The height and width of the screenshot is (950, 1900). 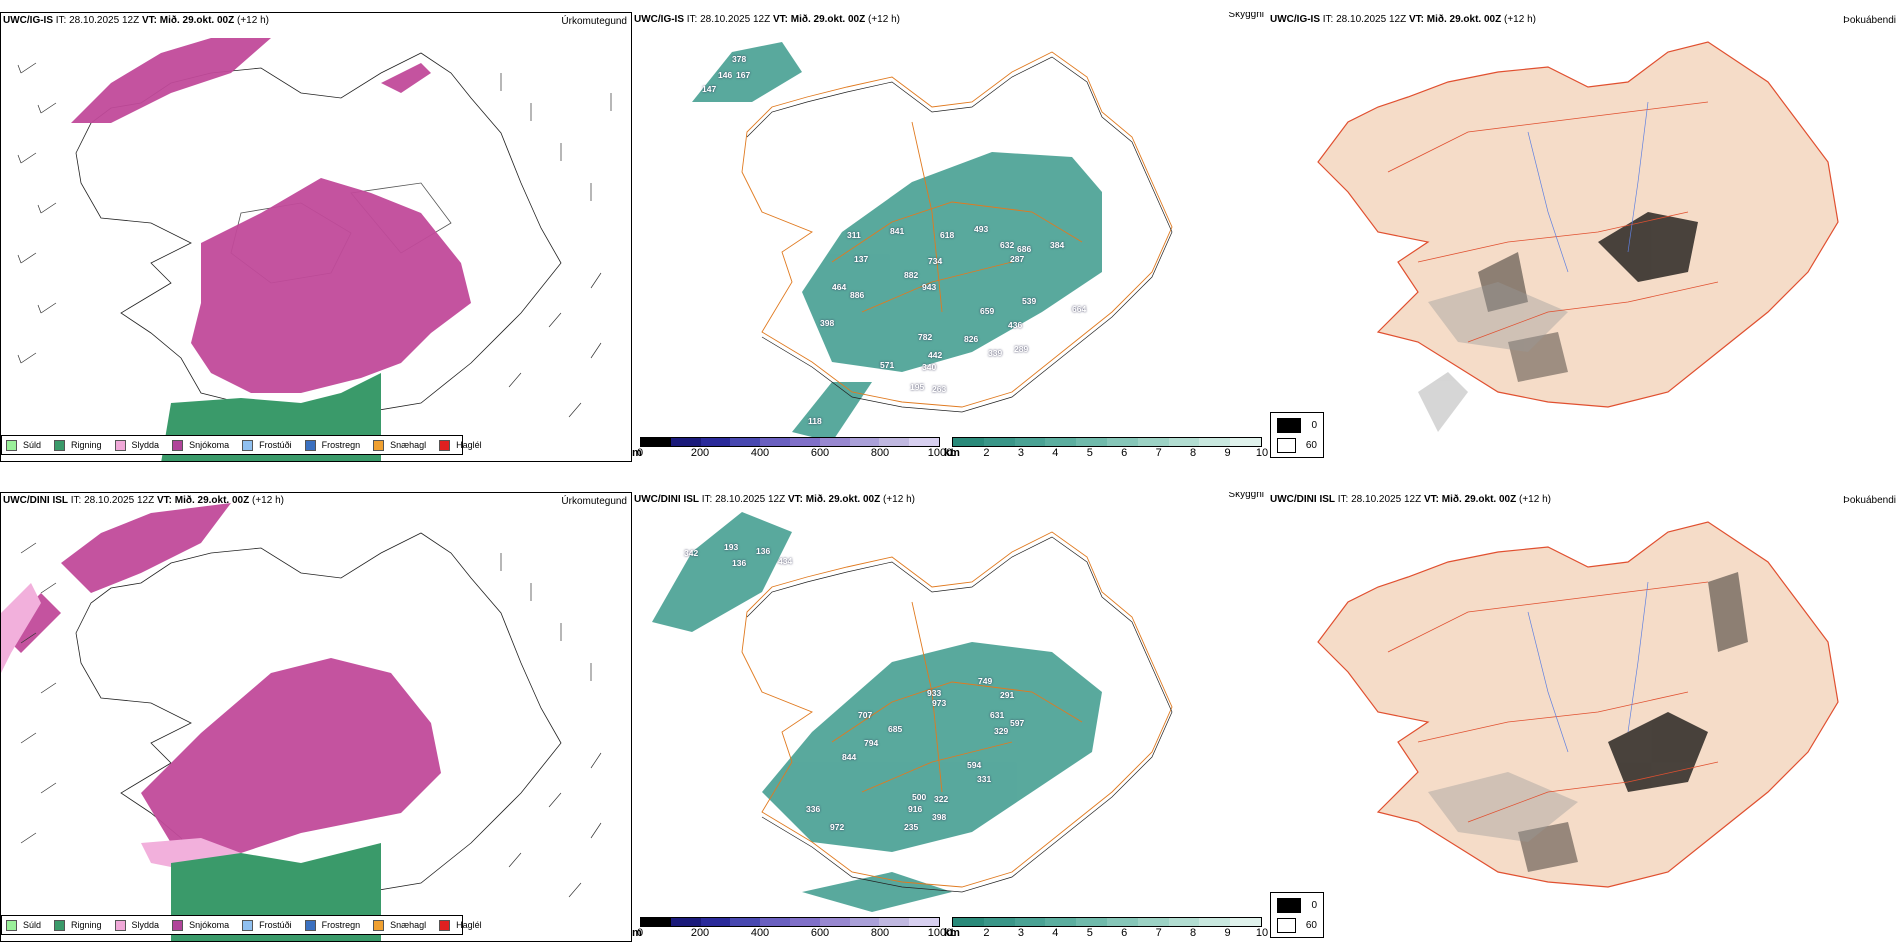 I want to click on visibility-value-label: 263, so click(x=939, y=389).